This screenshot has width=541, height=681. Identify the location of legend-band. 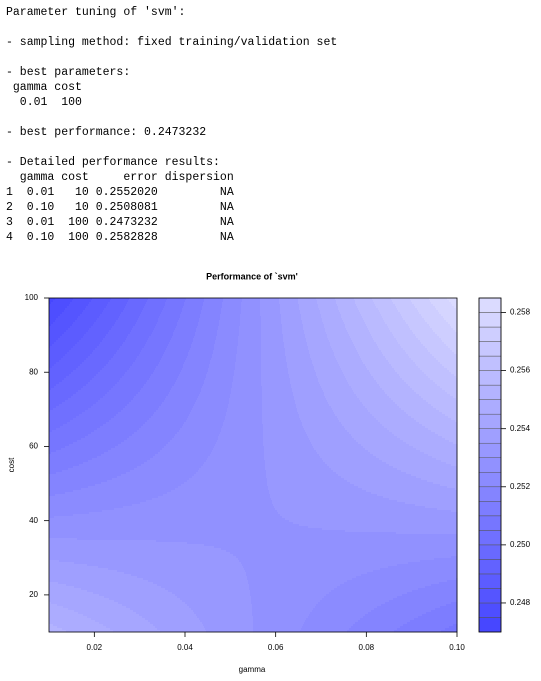
(490, 538).